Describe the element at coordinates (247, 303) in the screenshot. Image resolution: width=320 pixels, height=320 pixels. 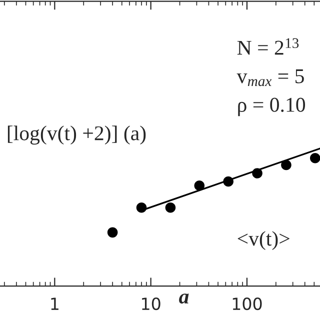
I see `x-tick-label: 100` at that location.